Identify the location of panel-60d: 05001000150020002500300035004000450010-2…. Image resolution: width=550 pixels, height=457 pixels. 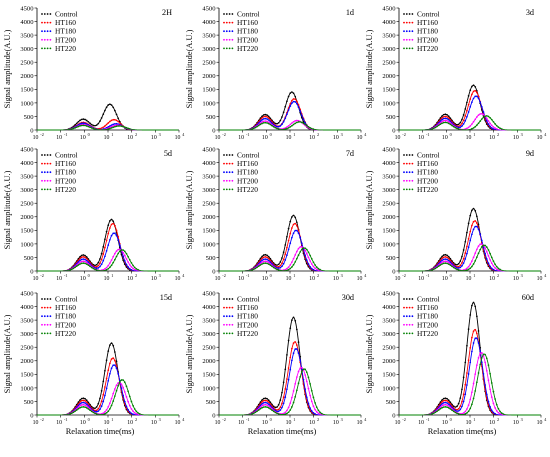
(456, 363).